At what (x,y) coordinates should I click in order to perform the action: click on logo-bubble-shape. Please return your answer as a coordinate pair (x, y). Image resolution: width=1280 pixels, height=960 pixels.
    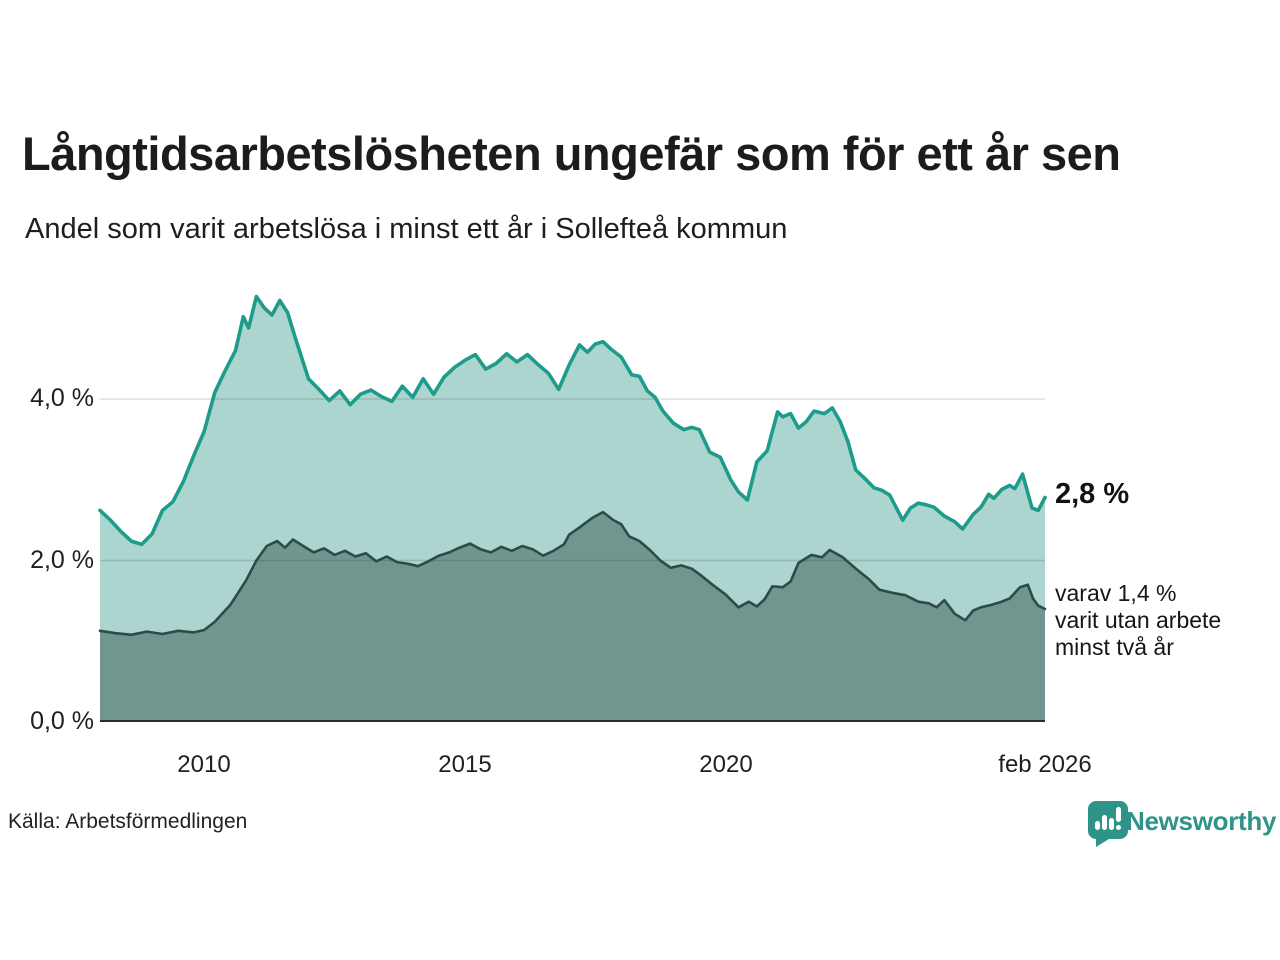
    Looking at the image, I should click on (1108, 824).